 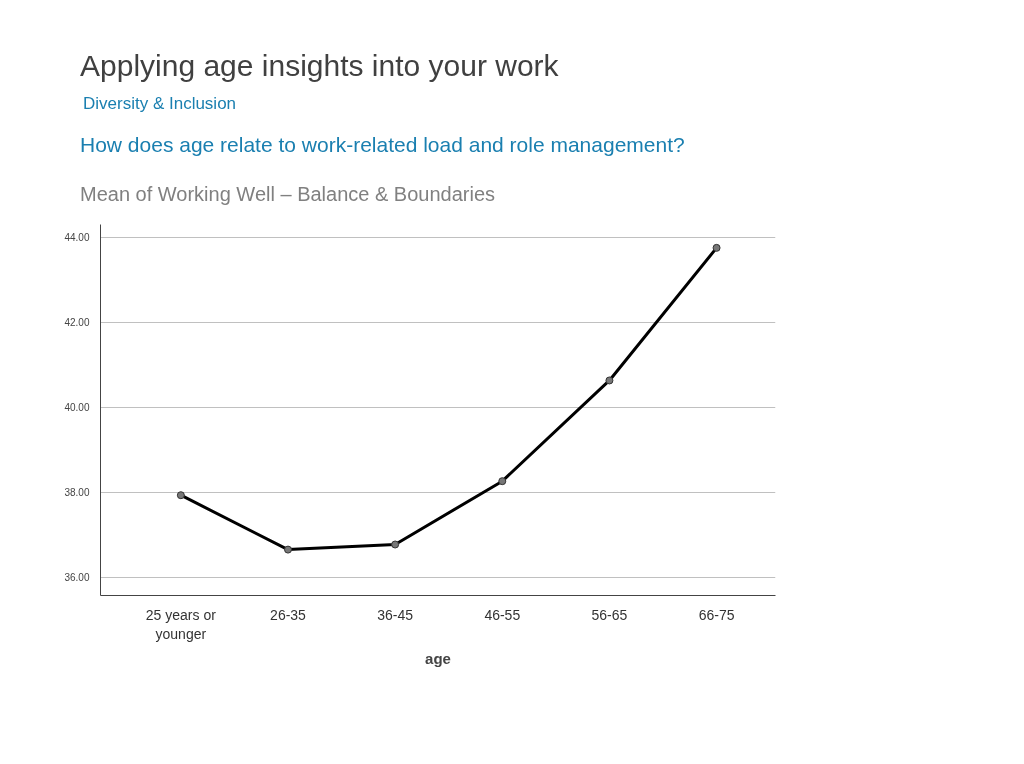 What do you see at coordinates (77, 237) in the screenshot?
I see `y-tick-label: 44.00` at bounding box center [77, 237].